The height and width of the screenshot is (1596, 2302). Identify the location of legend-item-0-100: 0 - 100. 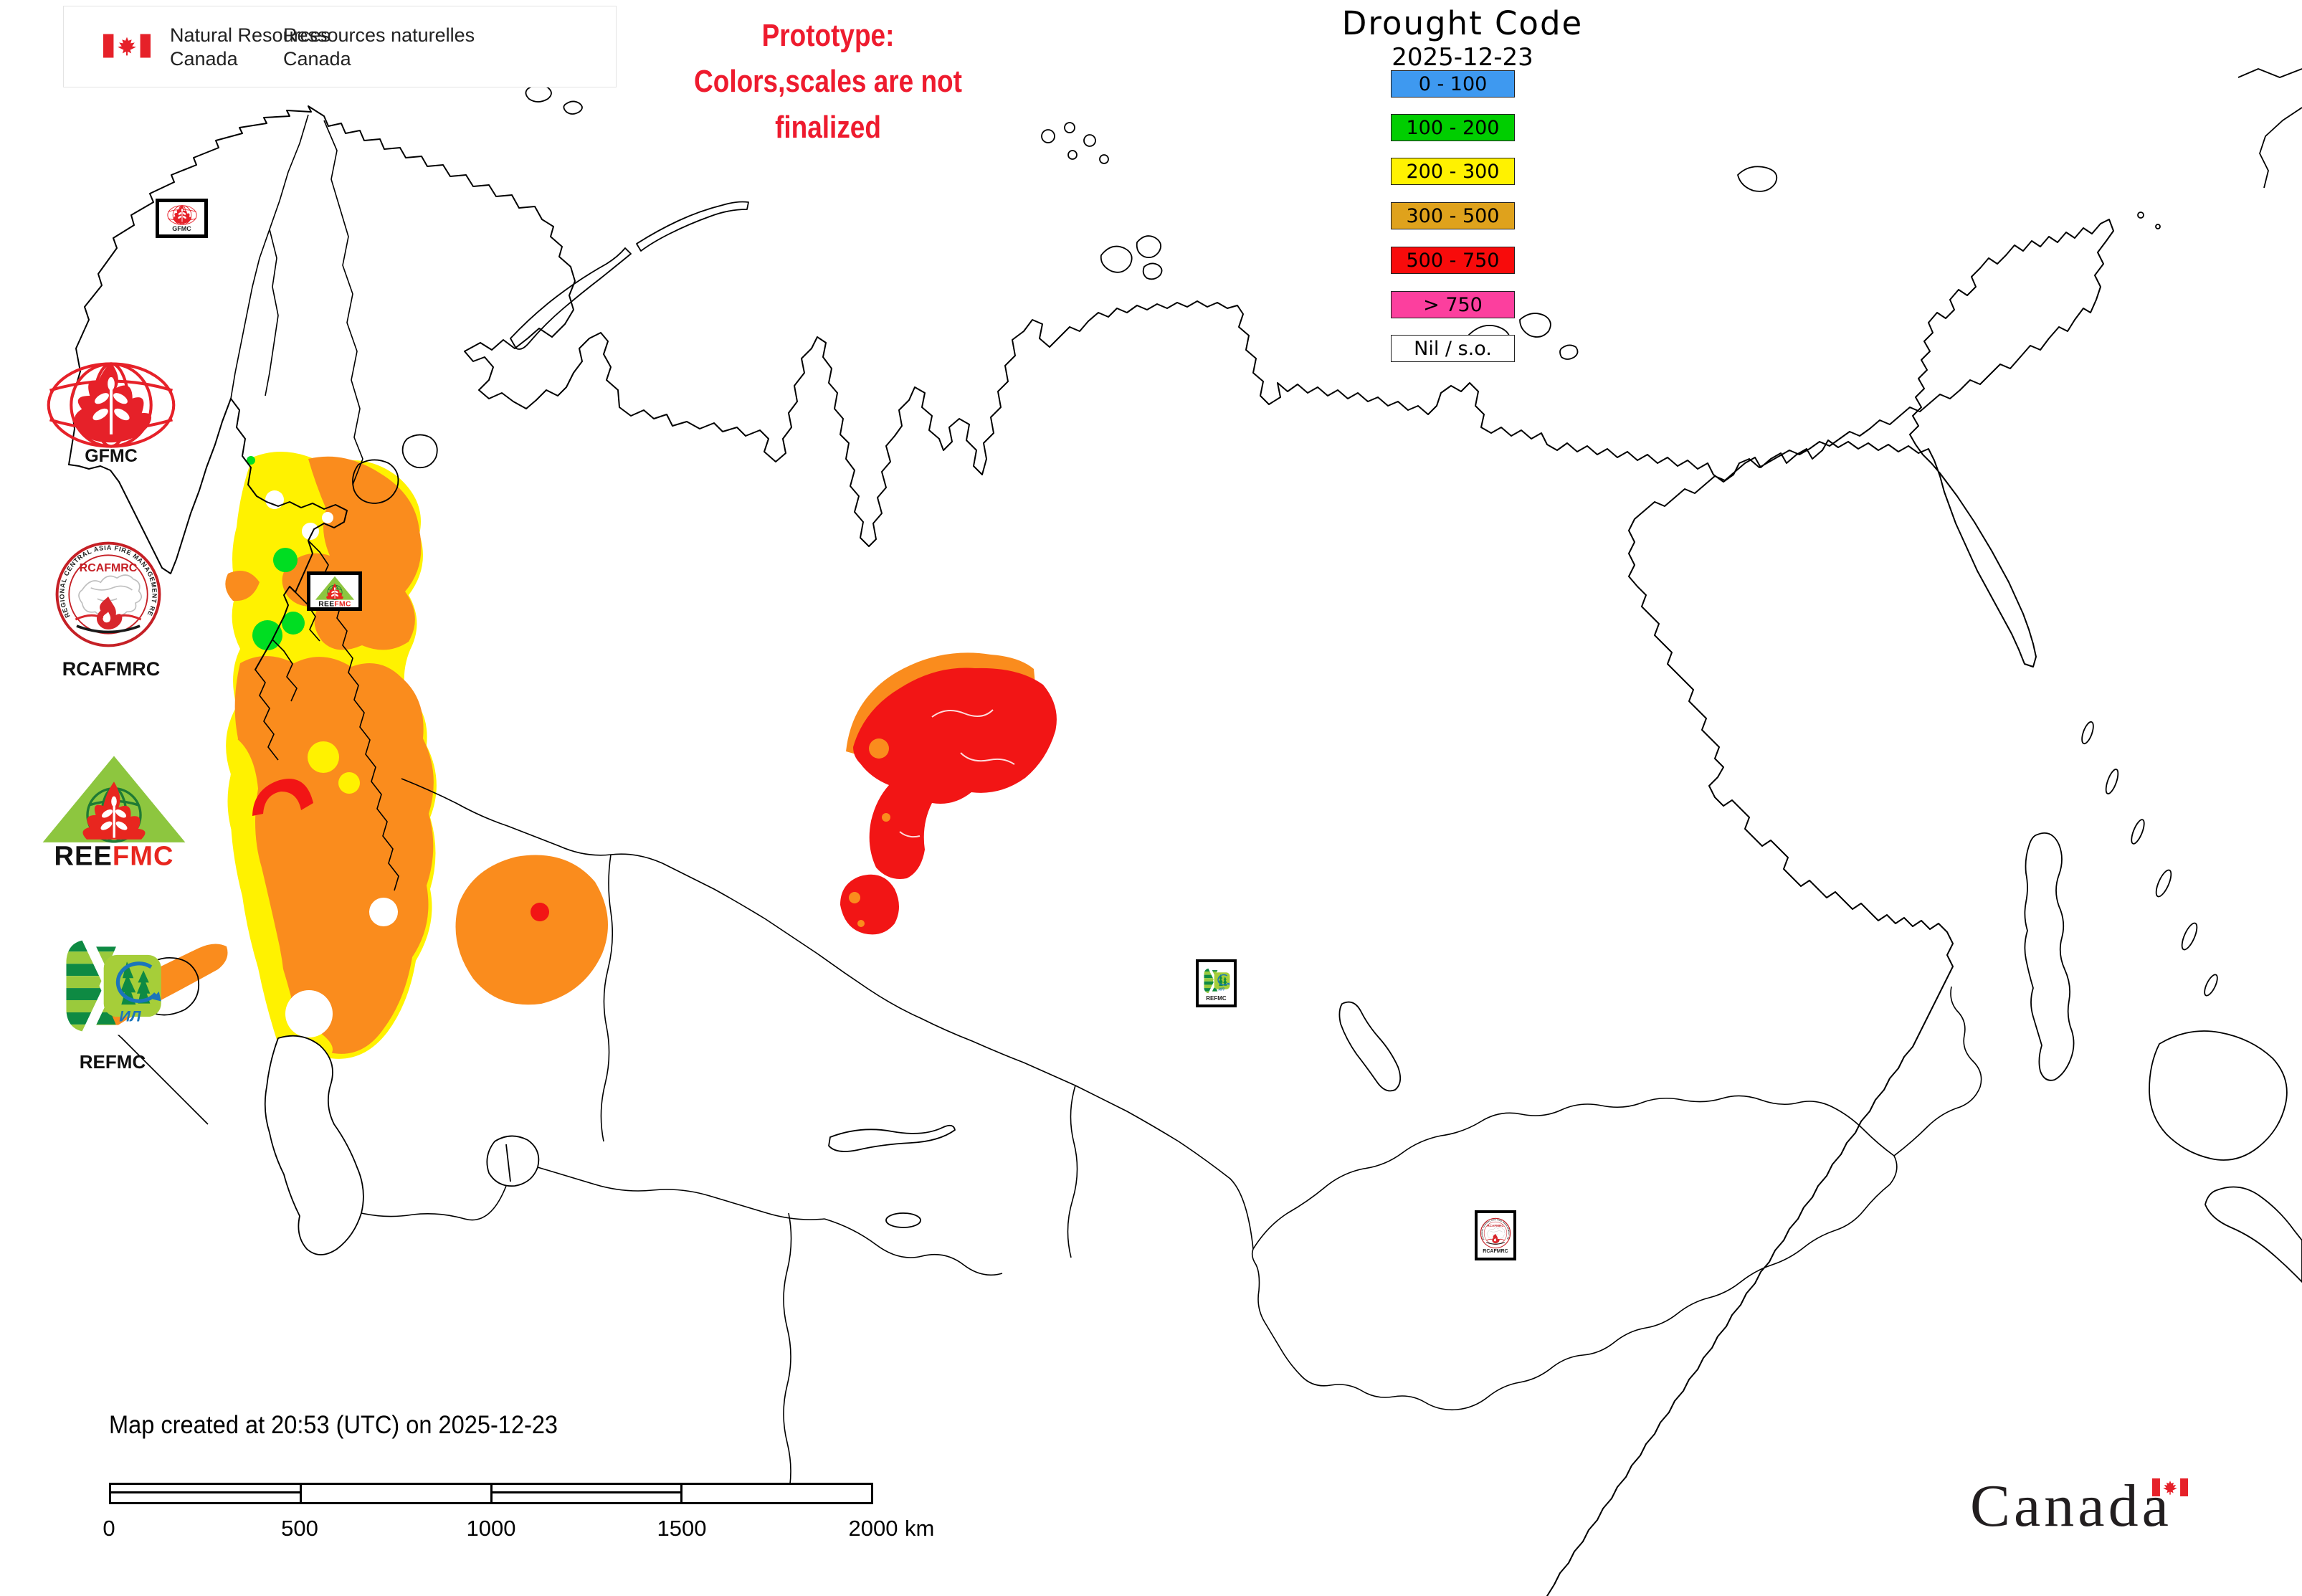
(1453, 84).